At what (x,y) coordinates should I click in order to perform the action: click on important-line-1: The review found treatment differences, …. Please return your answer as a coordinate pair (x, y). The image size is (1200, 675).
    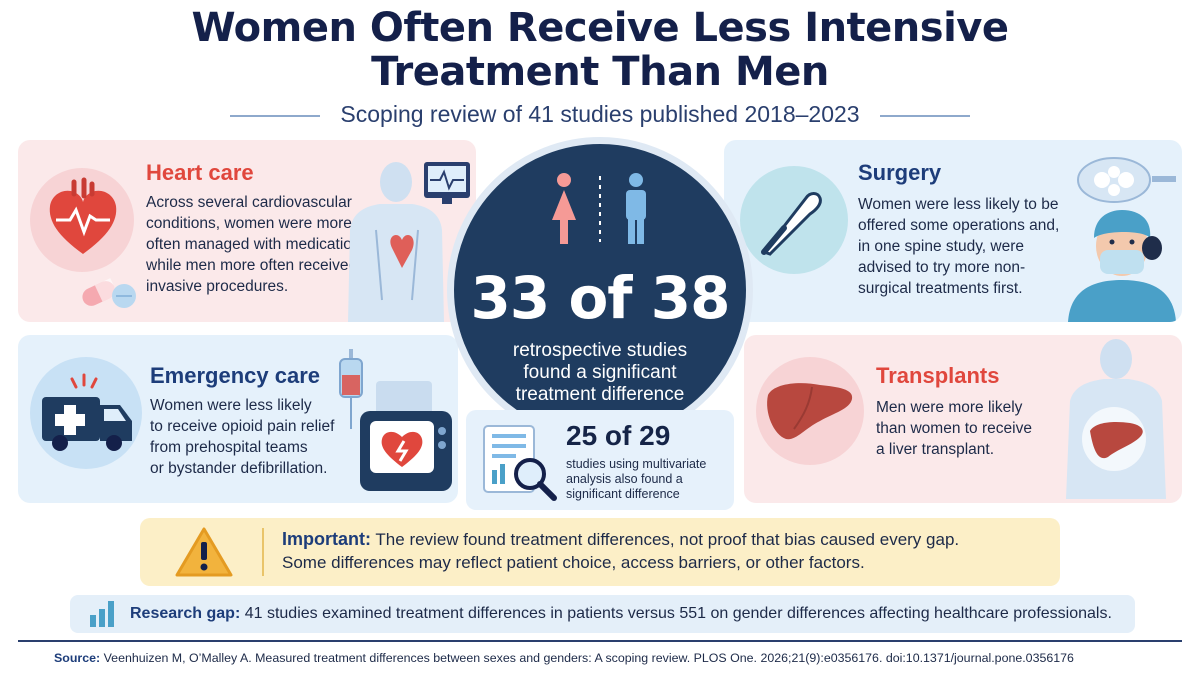
    Looking at the image, I should click on (667, 539).